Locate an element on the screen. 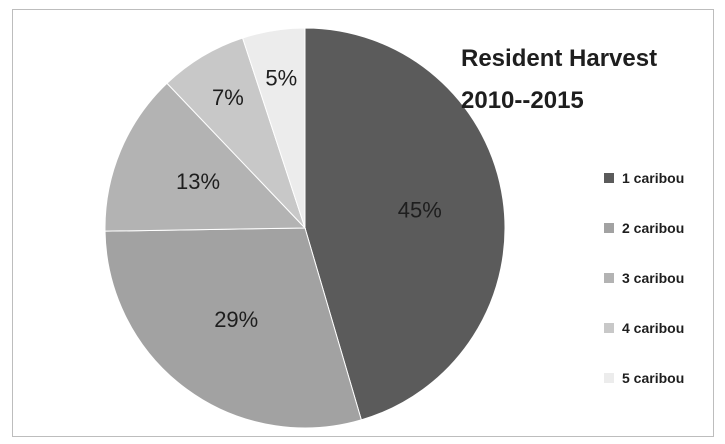 Image resolution: width=725 pixels, height=444 pixels. slice-data-label: 45% is located at coordinates (420, 209).